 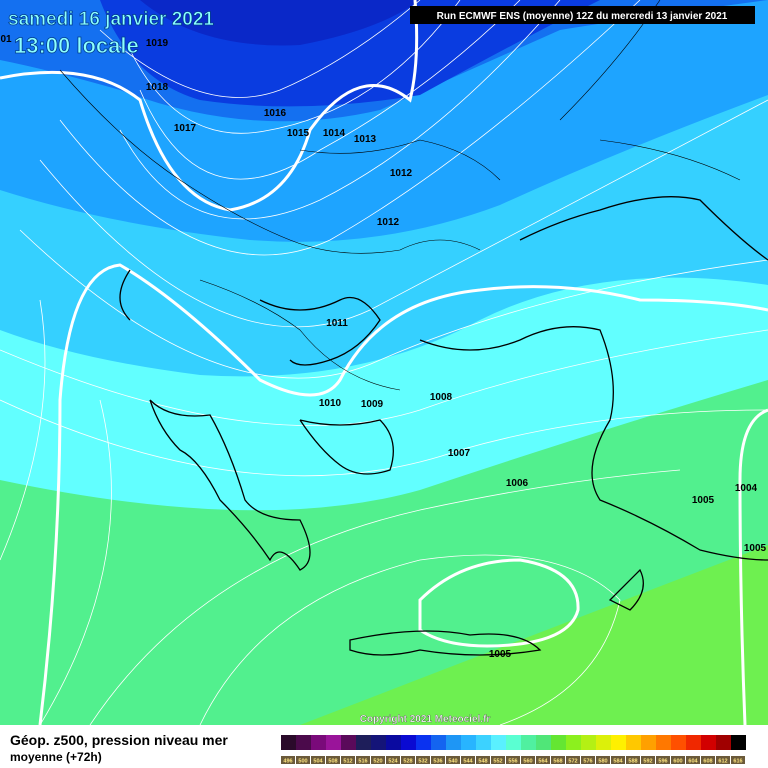 I want to click on isobar-label: 01, so click(x=6, y=39).